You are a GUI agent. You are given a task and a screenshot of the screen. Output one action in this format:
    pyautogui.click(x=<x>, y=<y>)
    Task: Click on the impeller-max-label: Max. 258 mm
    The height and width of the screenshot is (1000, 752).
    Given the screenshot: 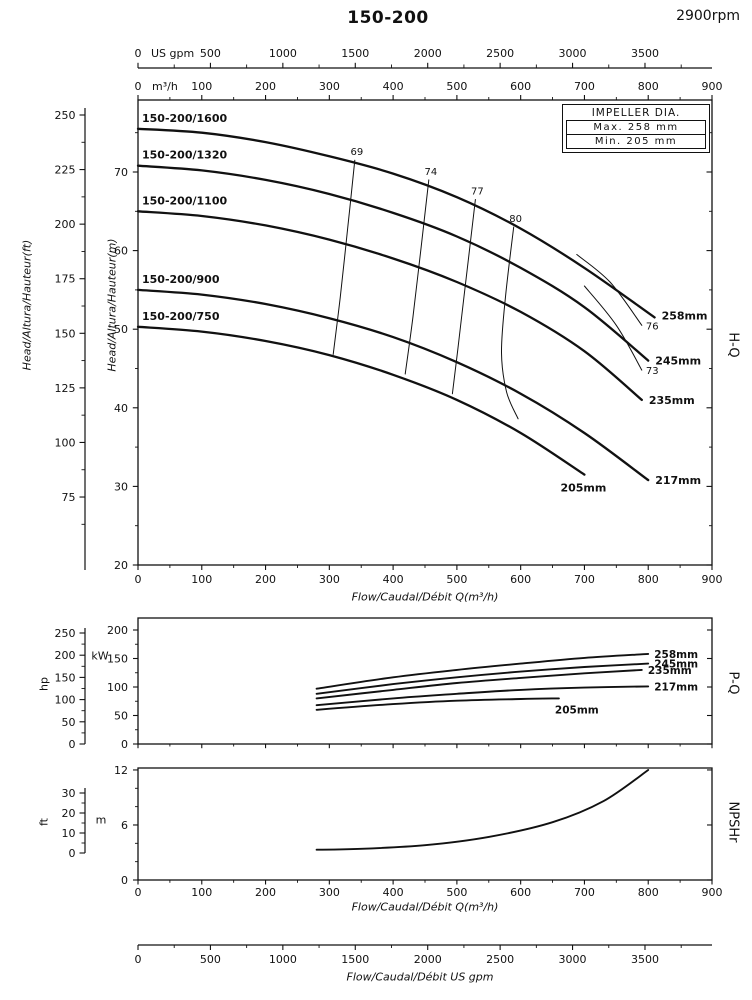 What is the action you would take?
    pyautogui.click(x=636, y=127)
    